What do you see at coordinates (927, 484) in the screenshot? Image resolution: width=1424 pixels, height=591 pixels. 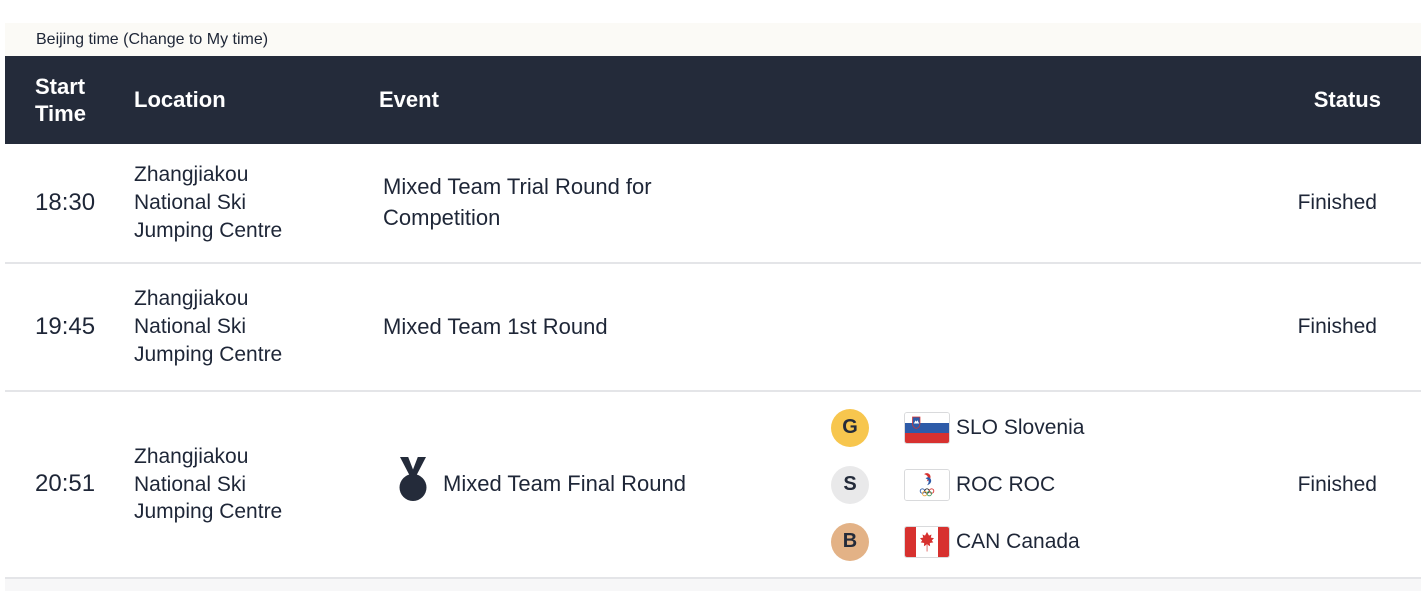 I see `roc-flag-icon` at bounding box center [927, 484].